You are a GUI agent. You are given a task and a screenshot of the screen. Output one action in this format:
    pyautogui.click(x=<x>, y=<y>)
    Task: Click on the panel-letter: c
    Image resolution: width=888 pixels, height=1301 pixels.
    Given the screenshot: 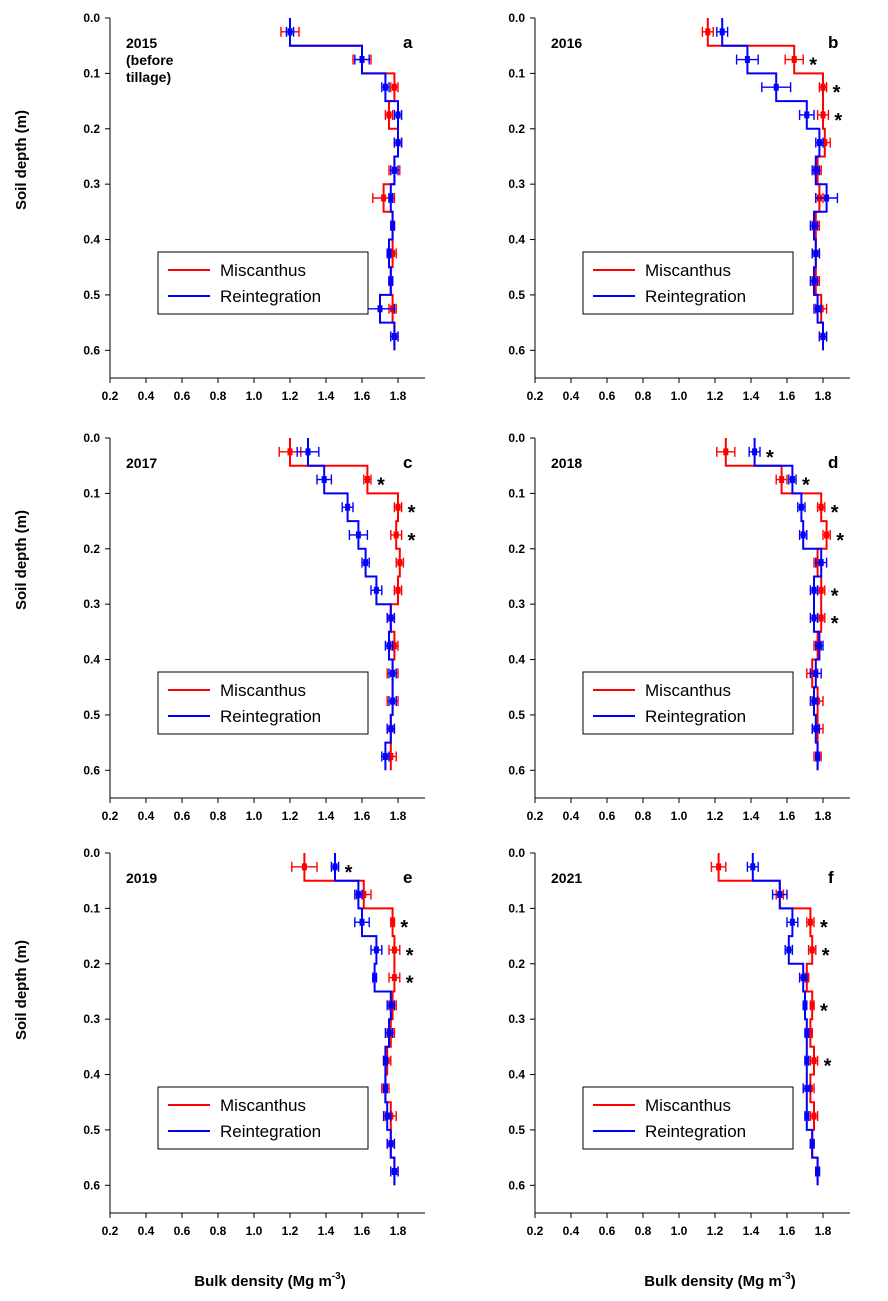 What is the action you would take?
    pyautogui.click(x=407, y=462)
    